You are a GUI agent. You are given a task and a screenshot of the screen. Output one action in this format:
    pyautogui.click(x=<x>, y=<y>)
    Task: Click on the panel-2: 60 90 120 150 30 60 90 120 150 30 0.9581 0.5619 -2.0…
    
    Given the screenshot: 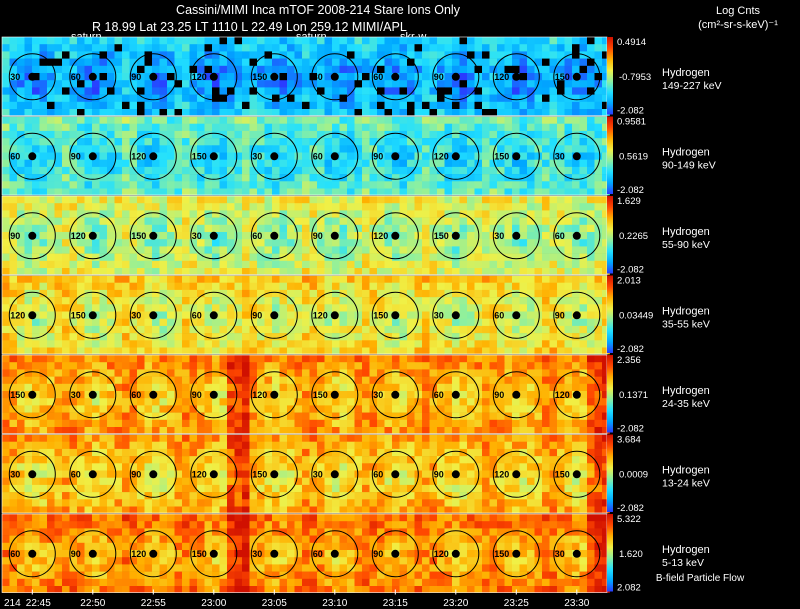 What is the action you would take?
    pyautogui.click(x=358, y=156)
    